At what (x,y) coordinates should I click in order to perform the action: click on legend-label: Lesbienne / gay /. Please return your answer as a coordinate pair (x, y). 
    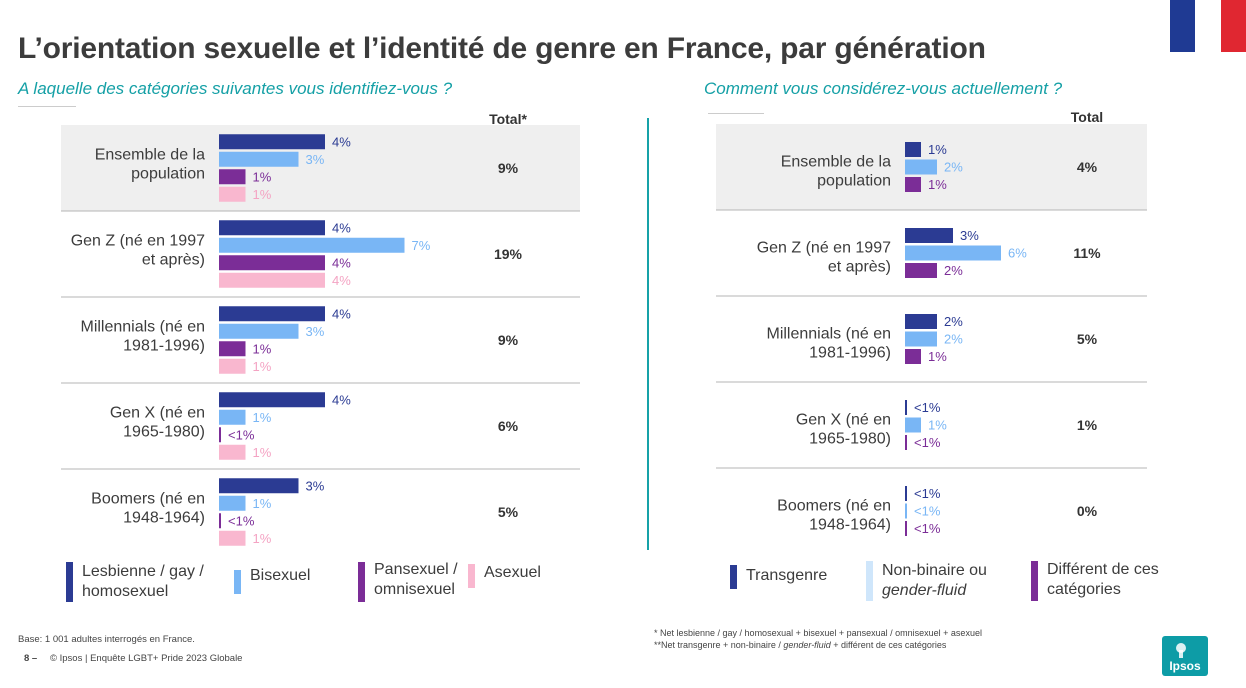
    Looking at the image, I should click on (143, 571).